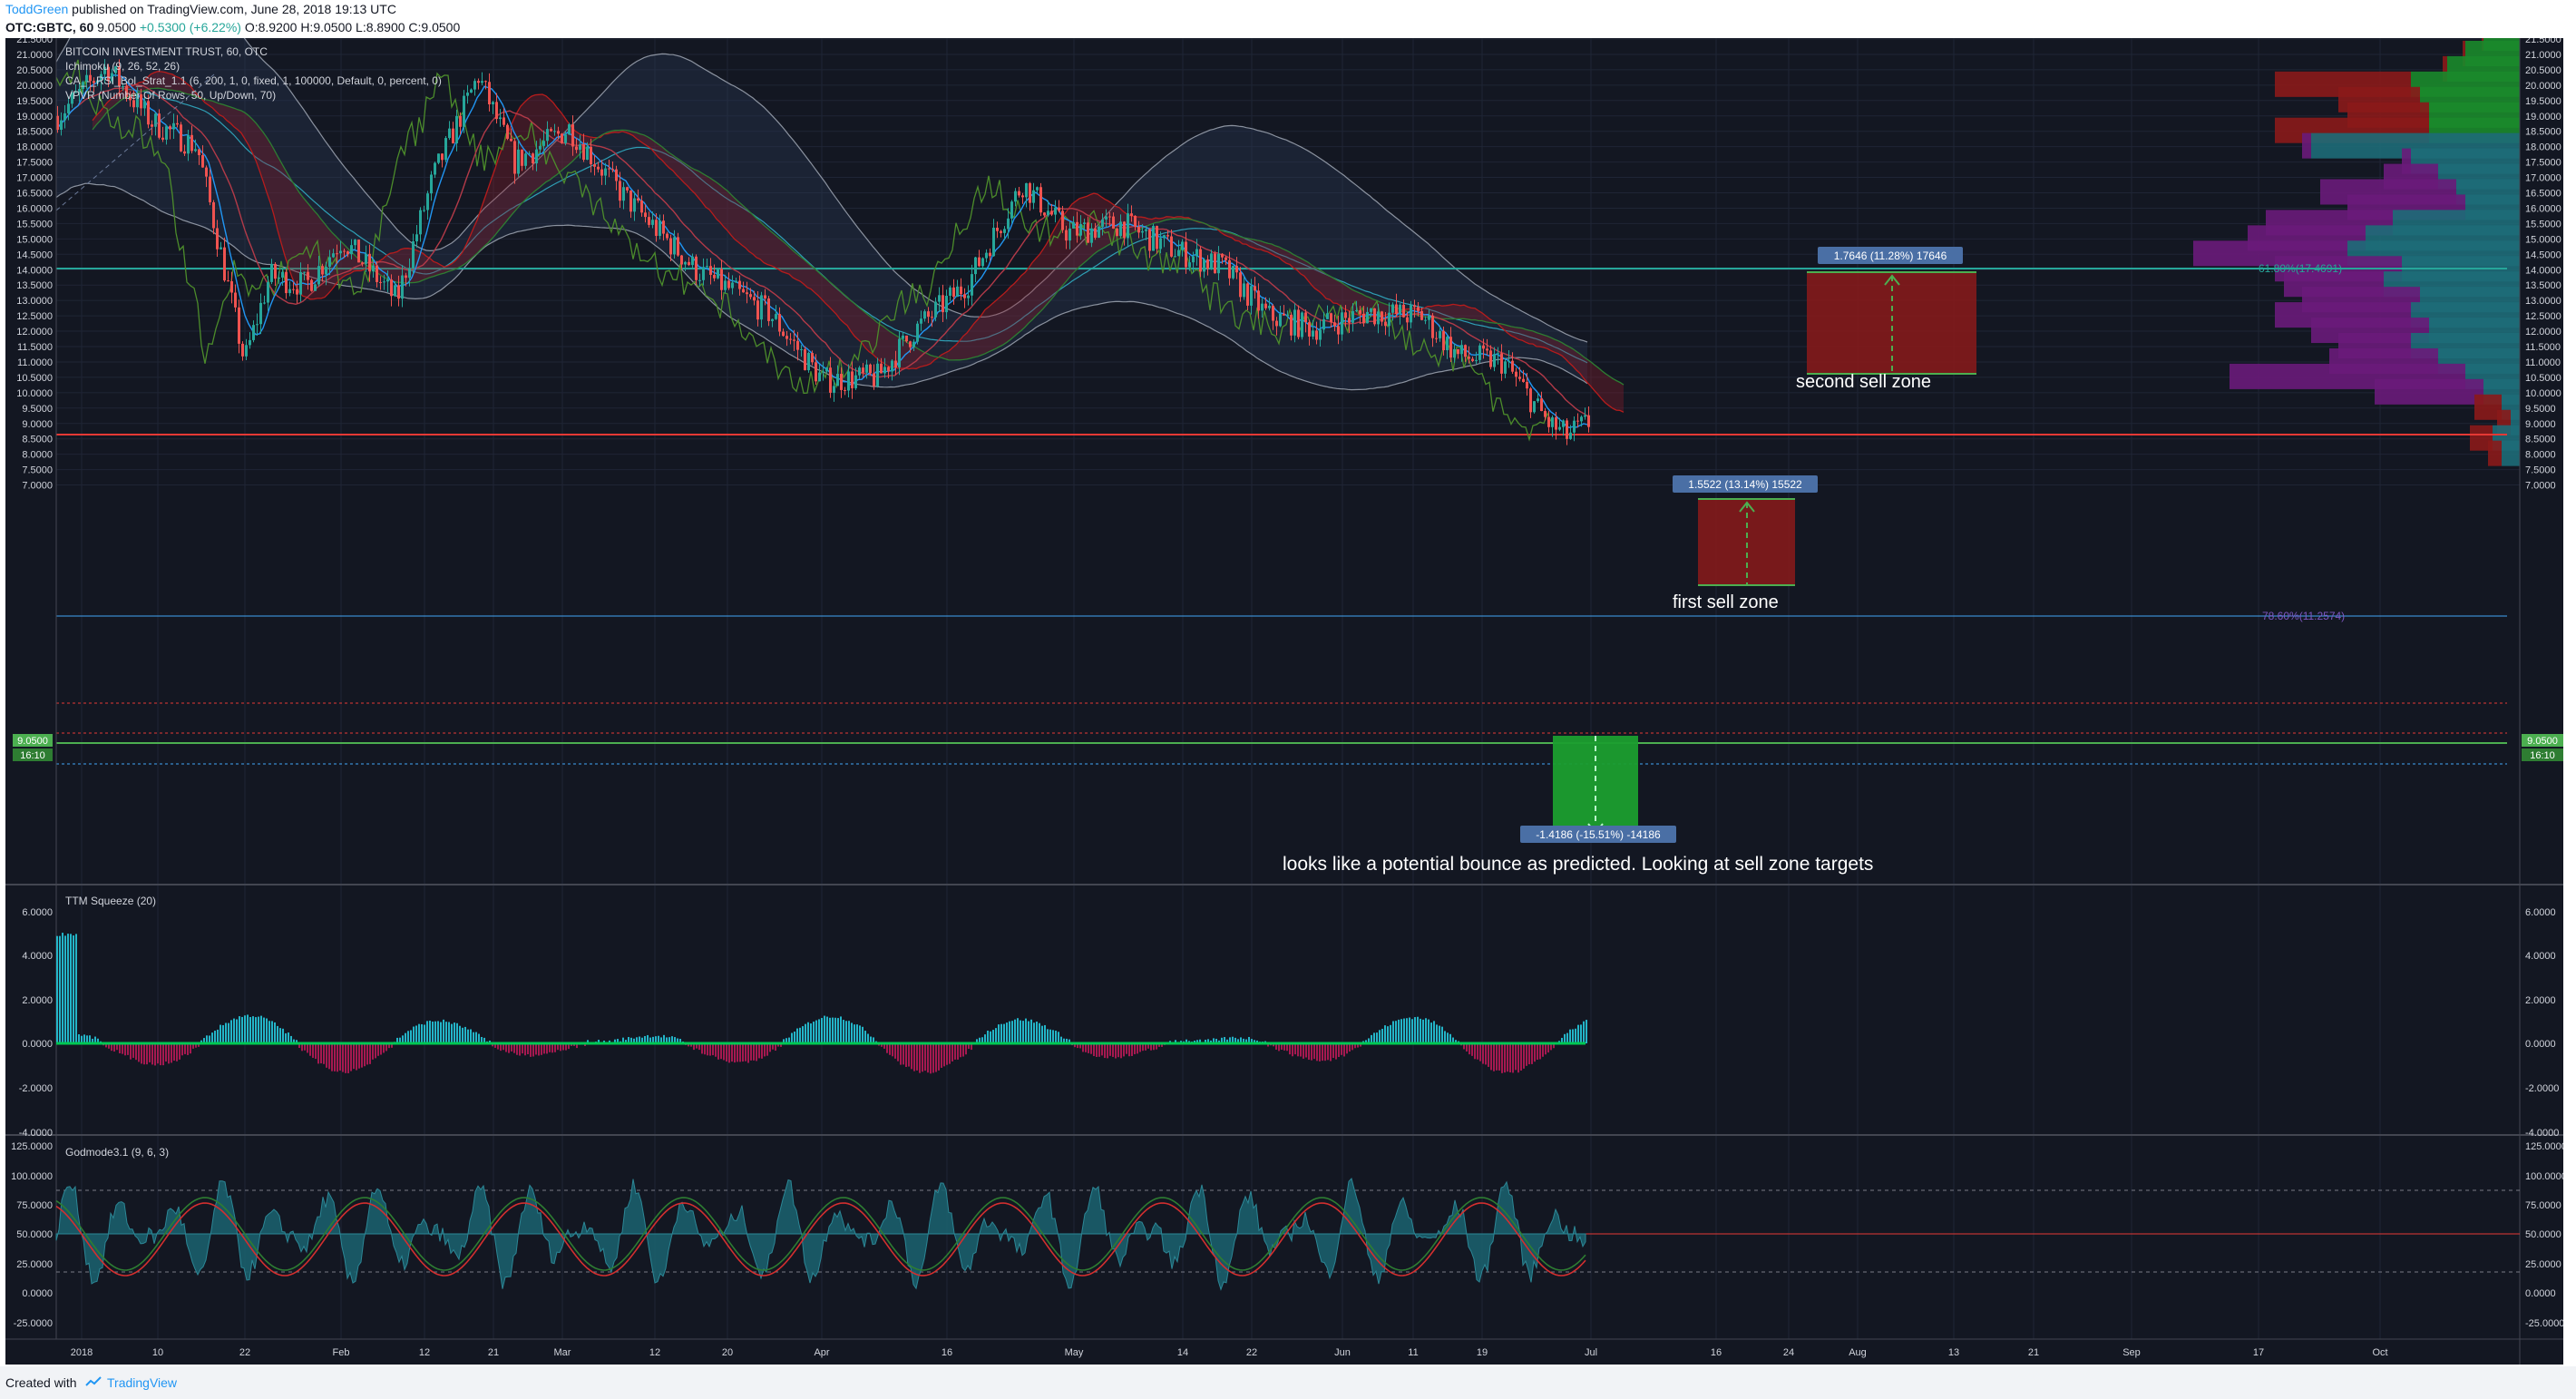 Image resolution: width=2576 pixels, height=1399 pixels. Describe the element at coordinates (41, 1382) in the screenshot. I see `footer-created-with: Created with` at that location.